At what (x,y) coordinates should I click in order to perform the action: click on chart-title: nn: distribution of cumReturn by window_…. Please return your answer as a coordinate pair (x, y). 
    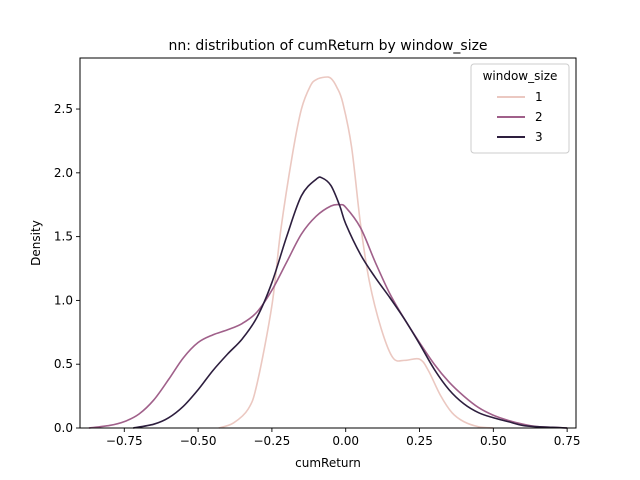
    Looking at the image, I should click on (327, 46).